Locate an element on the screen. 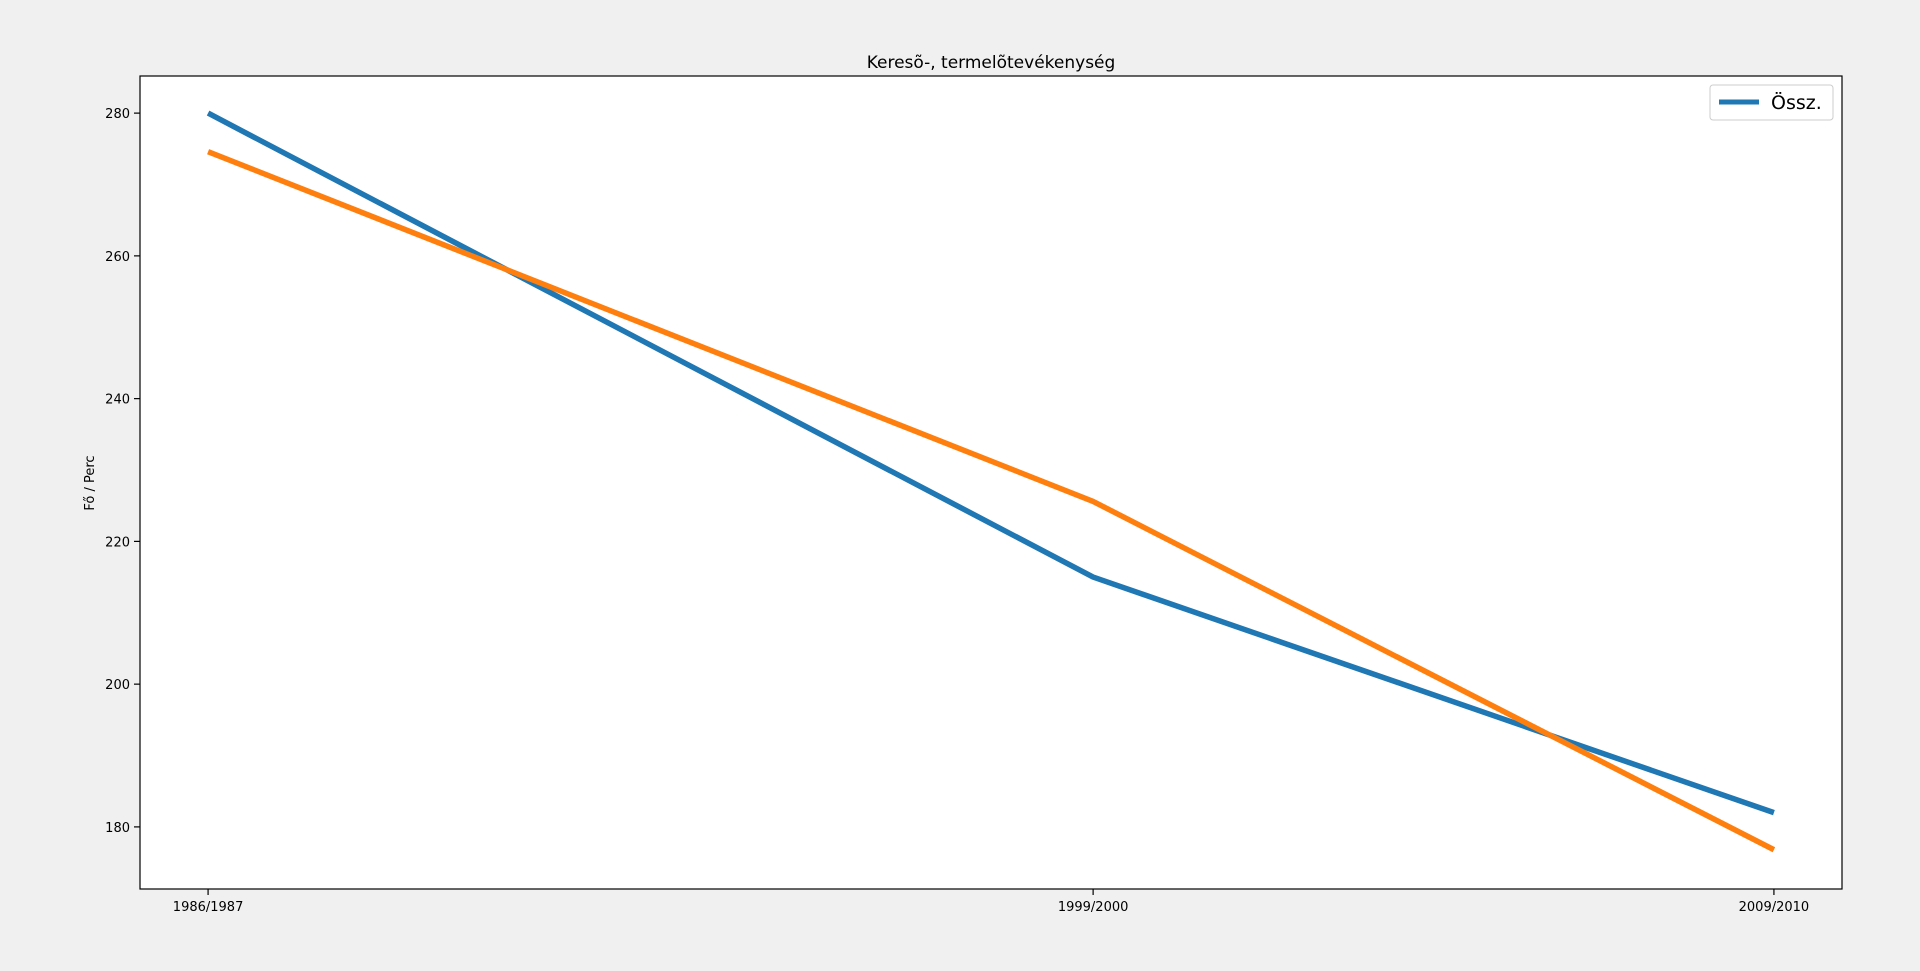  legend: Össz. is located at coordinates (1771, 102).